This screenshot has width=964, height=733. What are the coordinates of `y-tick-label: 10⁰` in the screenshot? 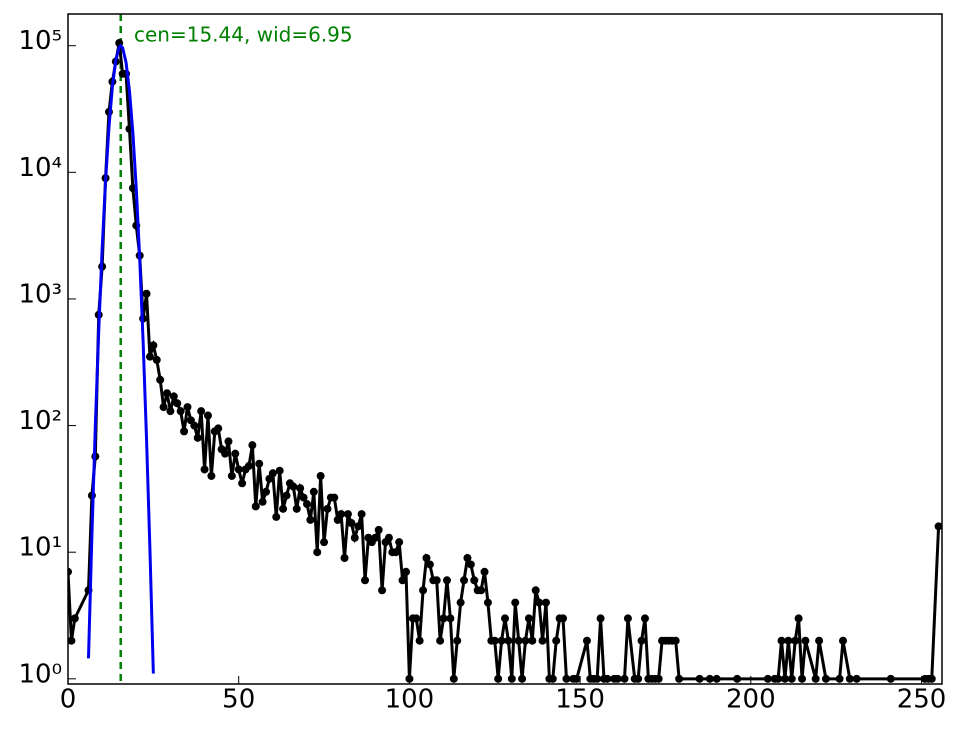 It's located at (40, 674).